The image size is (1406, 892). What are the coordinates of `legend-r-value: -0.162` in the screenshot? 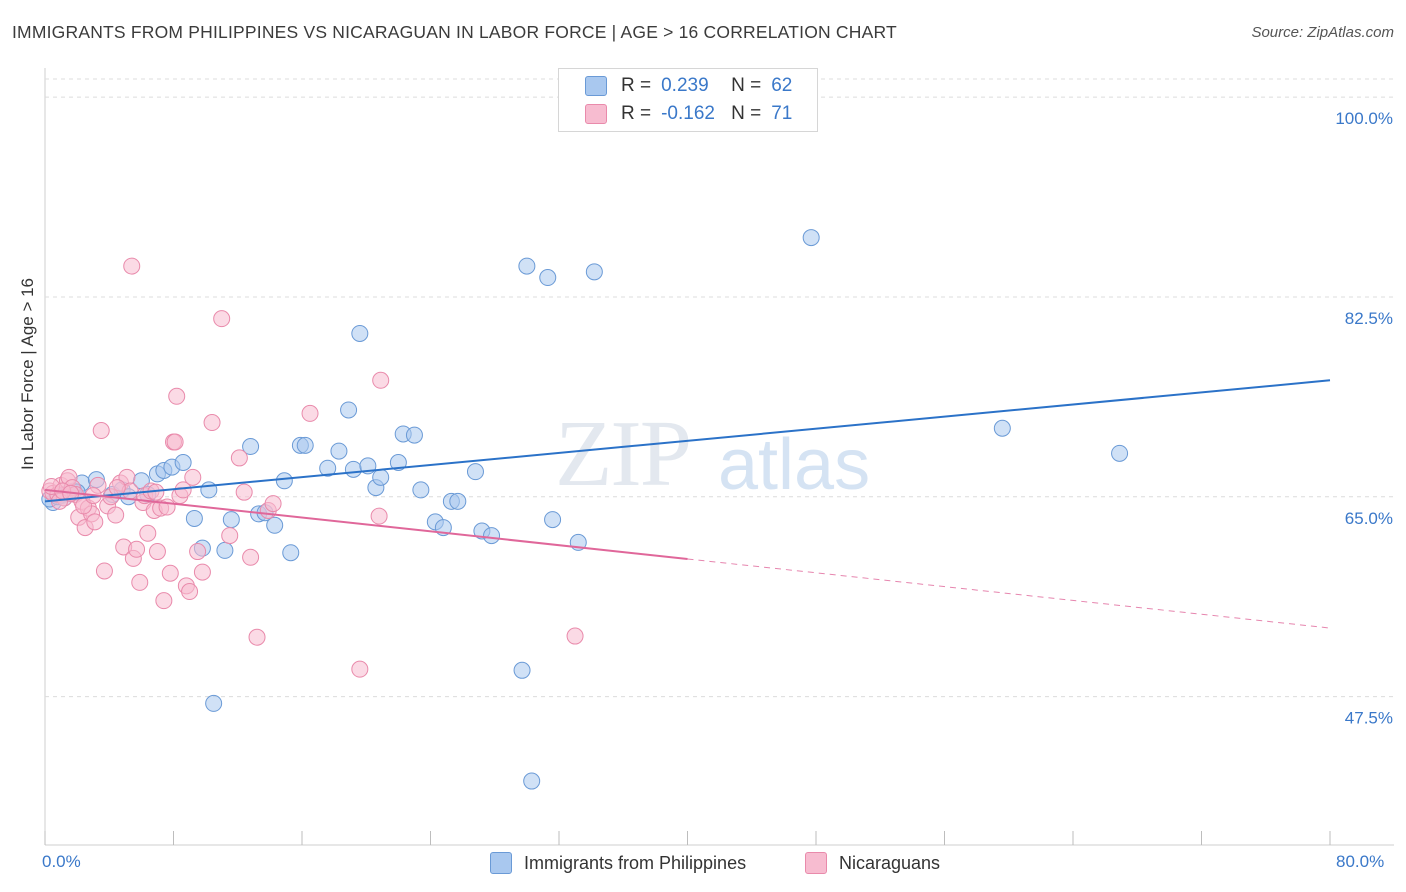 It's located at (688, 113).